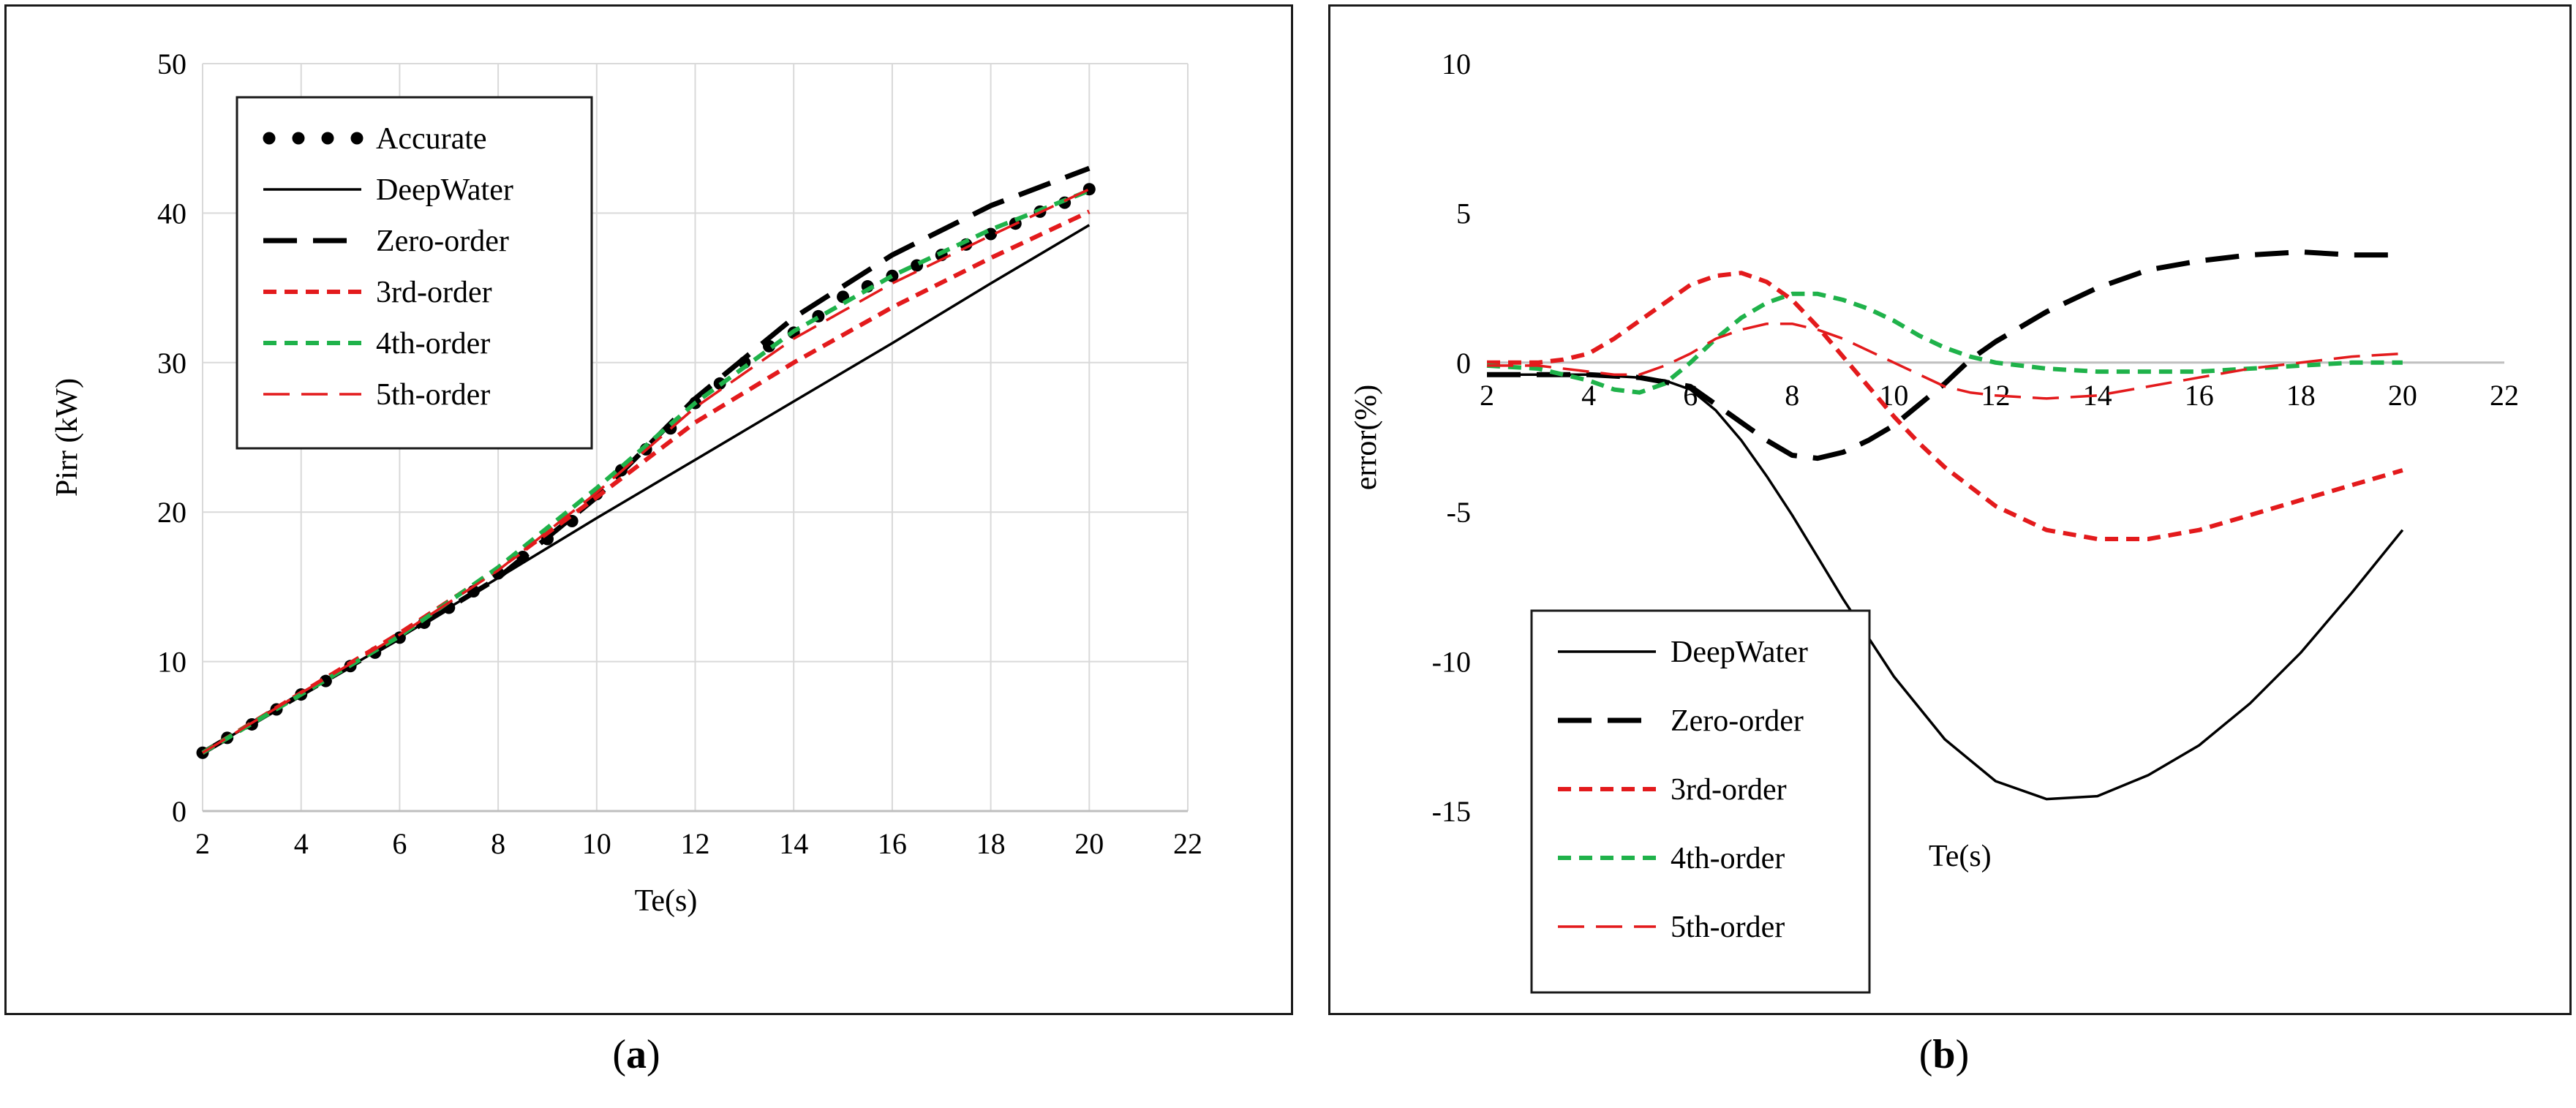 This screenshot has height=1108, width=2576. I want to click on y-axis-title: error(%), so click(1366, 438).